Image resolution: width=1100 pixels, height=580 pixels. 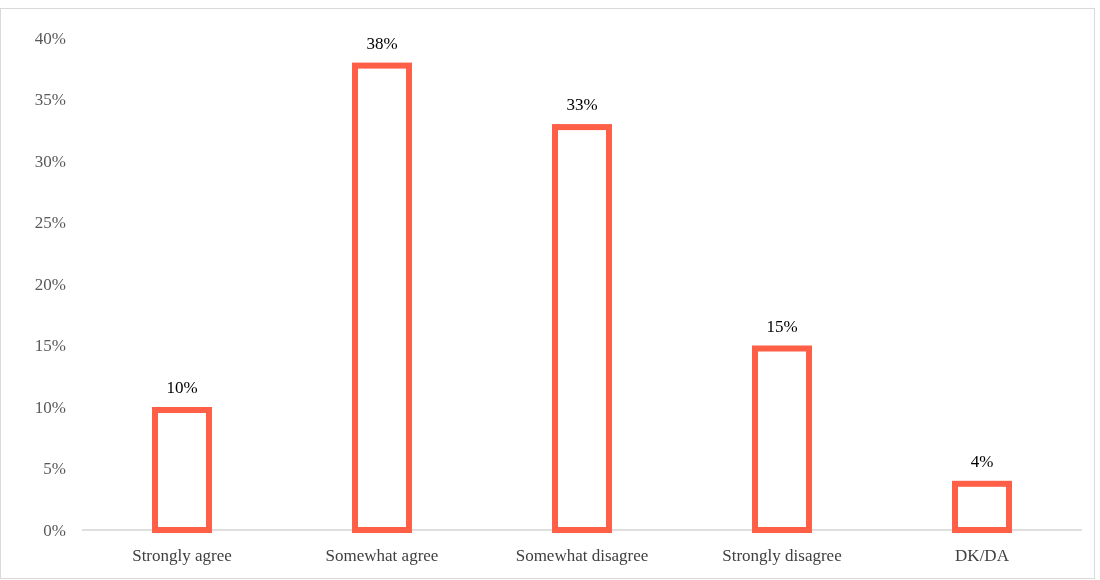 What do you see at coordinates (782, 326) in the screenshot?
I see `data-label: 15%` at bounding box center [782, 326].